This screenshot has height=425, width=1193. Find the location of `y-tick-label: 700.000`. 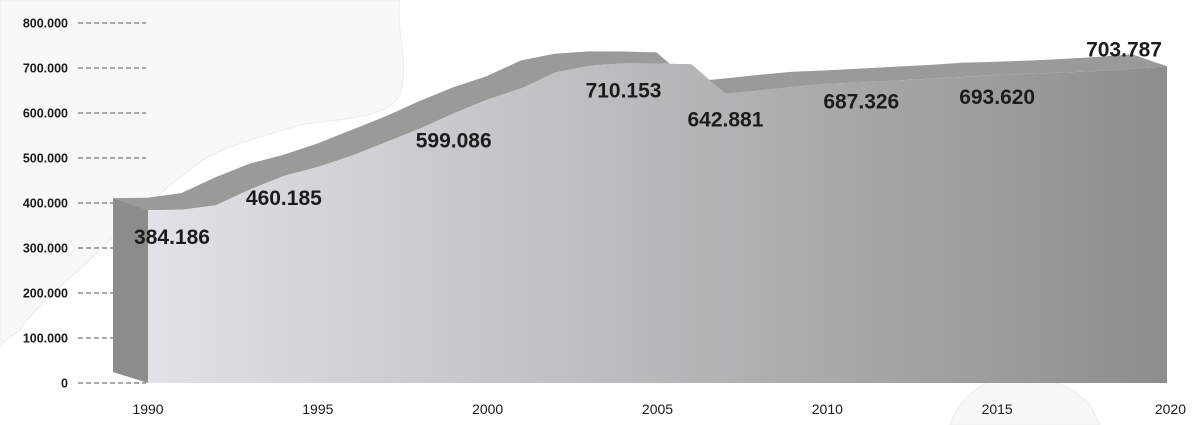

y-tick-label: 700.000 is located at coordinates (45, 69).